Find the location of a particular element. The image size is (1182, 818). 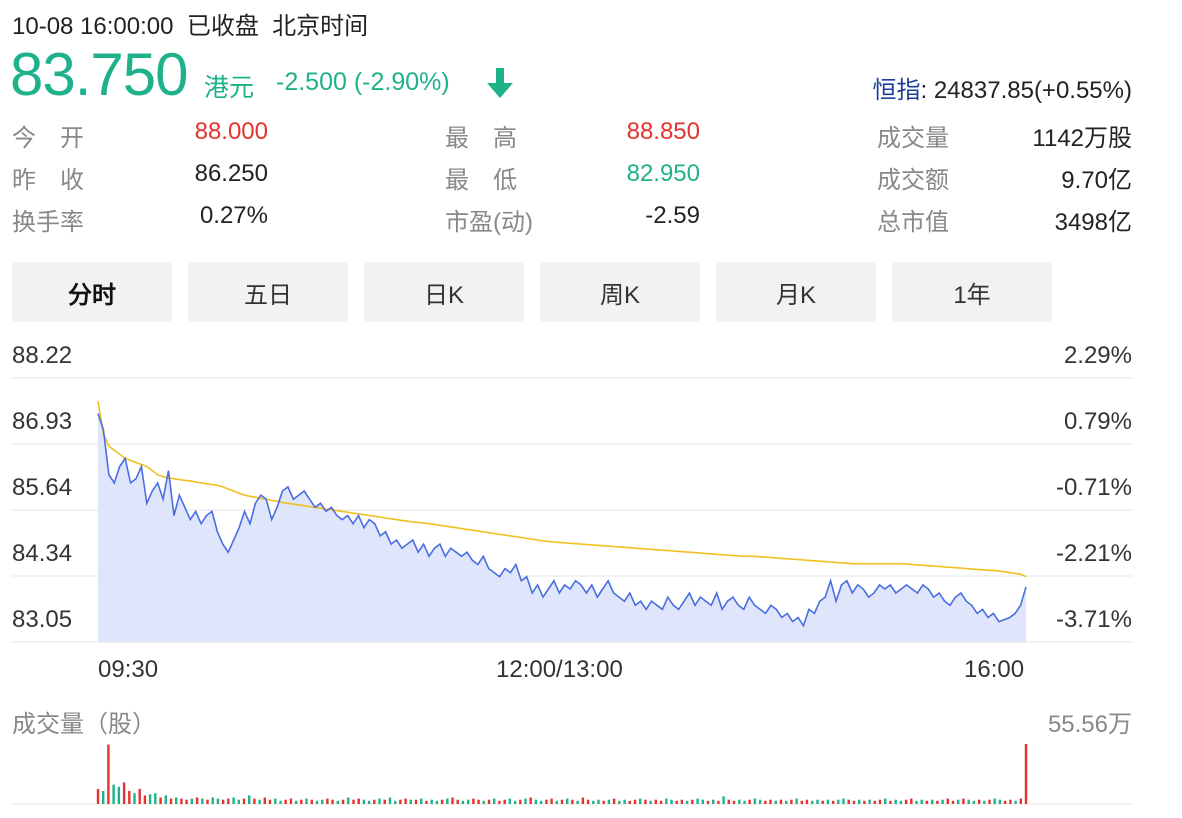

index-quote: 恒指: 24837.85(+0.55%) is located at coordinates (1003, 87).